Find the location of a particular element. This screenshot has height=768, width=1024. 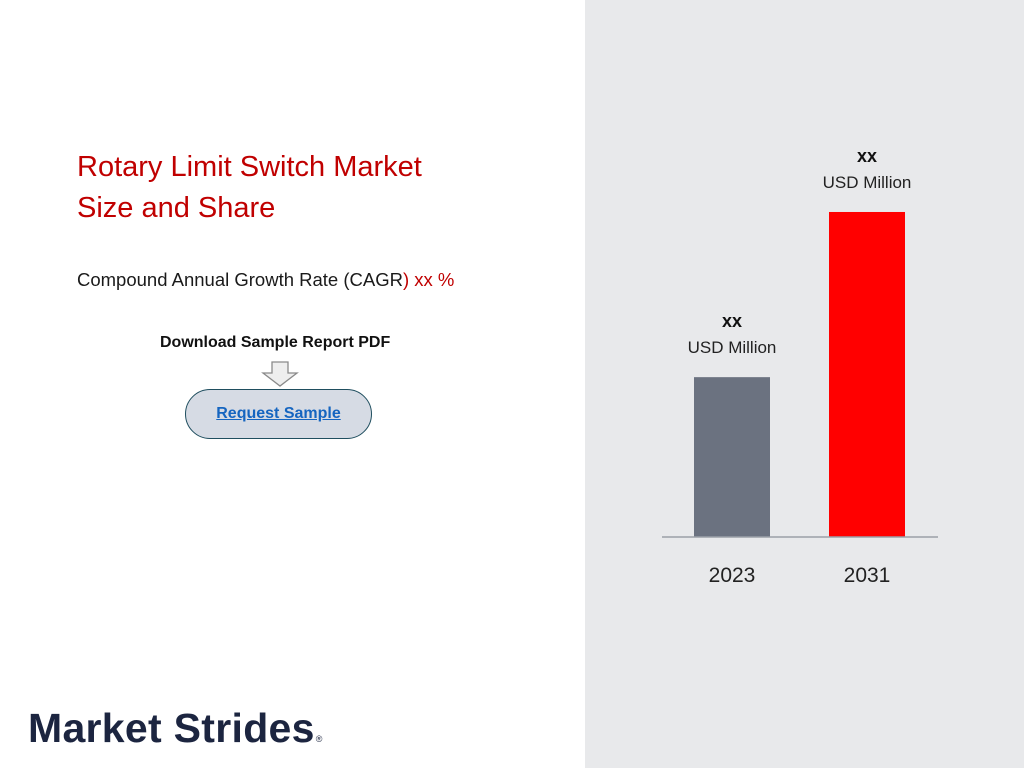

bar-unit-label-2031: USD Million is located at coordinates (867, 182).